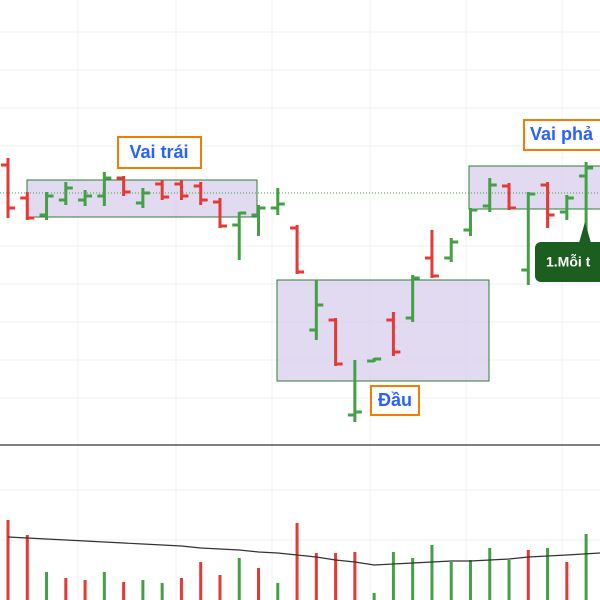  What do you see at coordinates (303, 551) in the screenshot?
I see `volume-ma` at bounding box center [303, 551].